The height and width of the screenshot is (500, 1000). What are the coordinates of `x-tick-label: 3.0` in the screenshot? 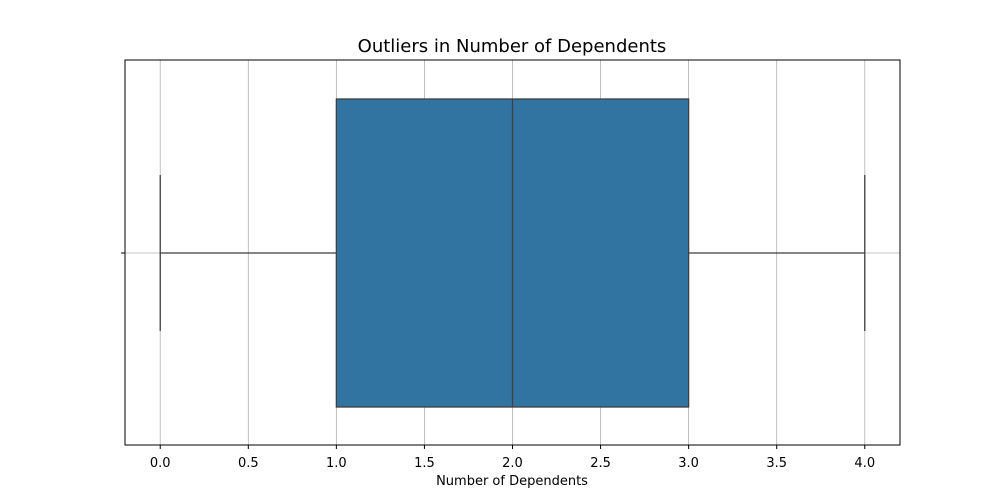 It's located at (688, 463).